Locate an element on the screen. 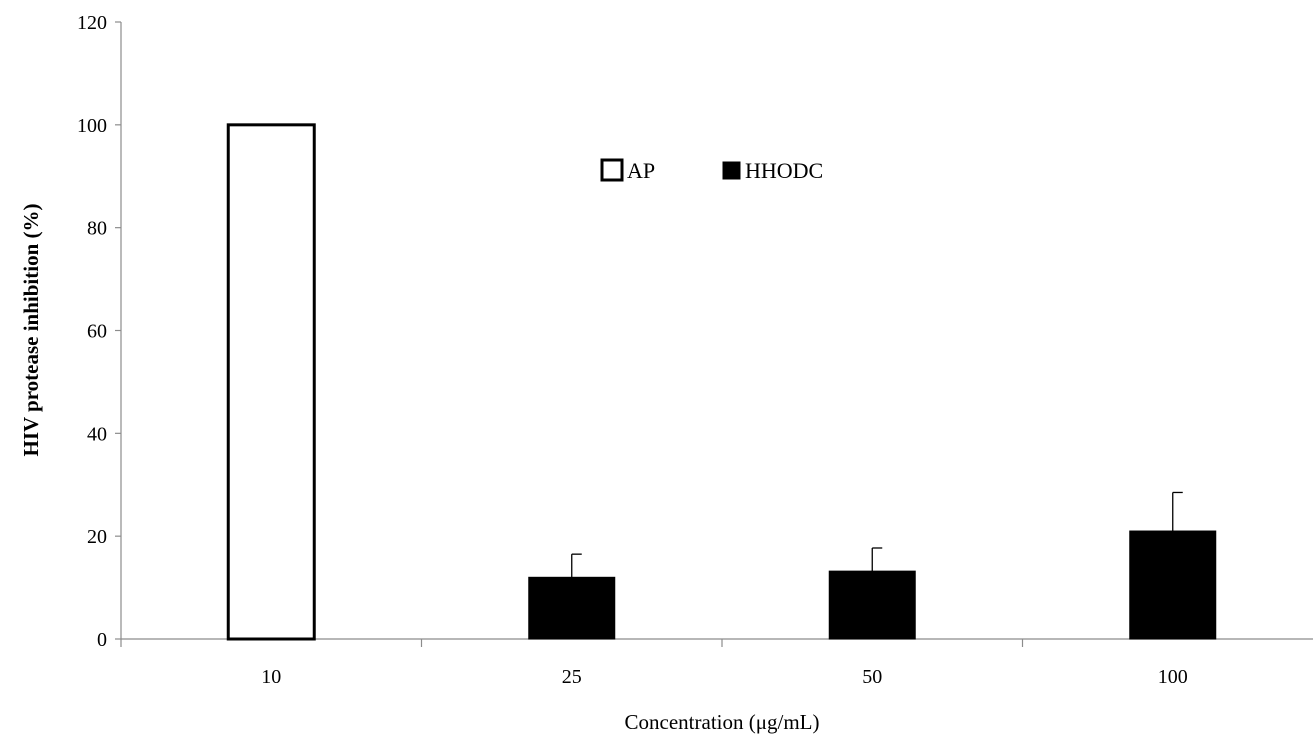 The width and height of the screenshot is (1313, 742). y-tick-label: 80 is located at coordinates (97, 229).